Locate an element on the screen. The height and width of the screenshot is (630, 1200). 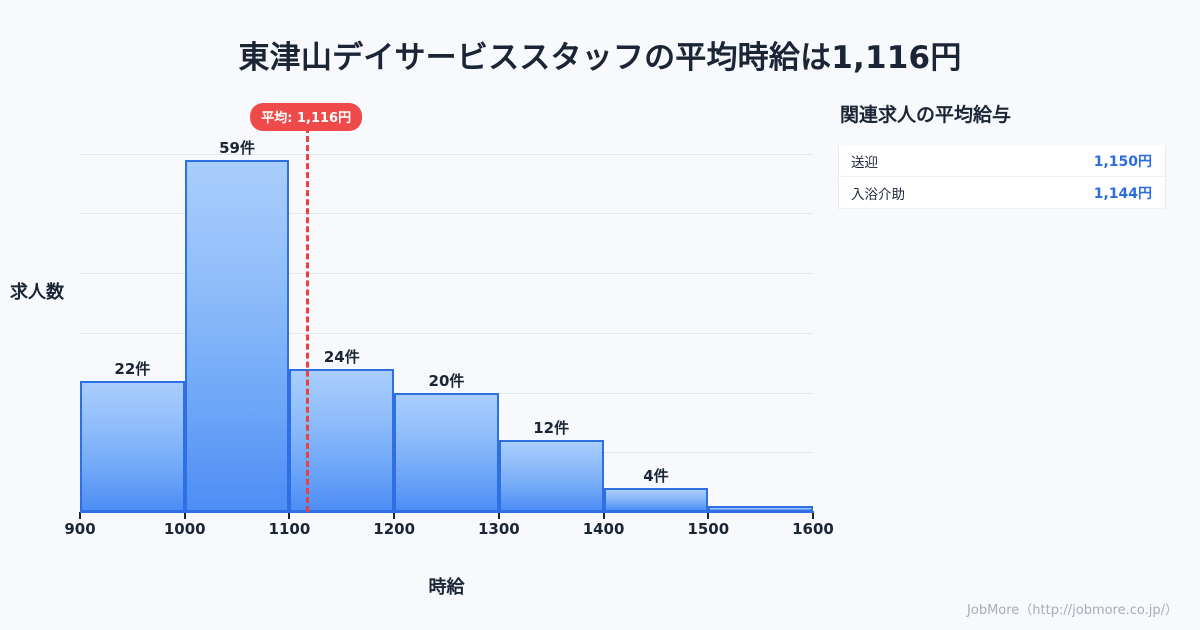
x-axis-tick-label: 1400 is located at coordinates (603, 529).